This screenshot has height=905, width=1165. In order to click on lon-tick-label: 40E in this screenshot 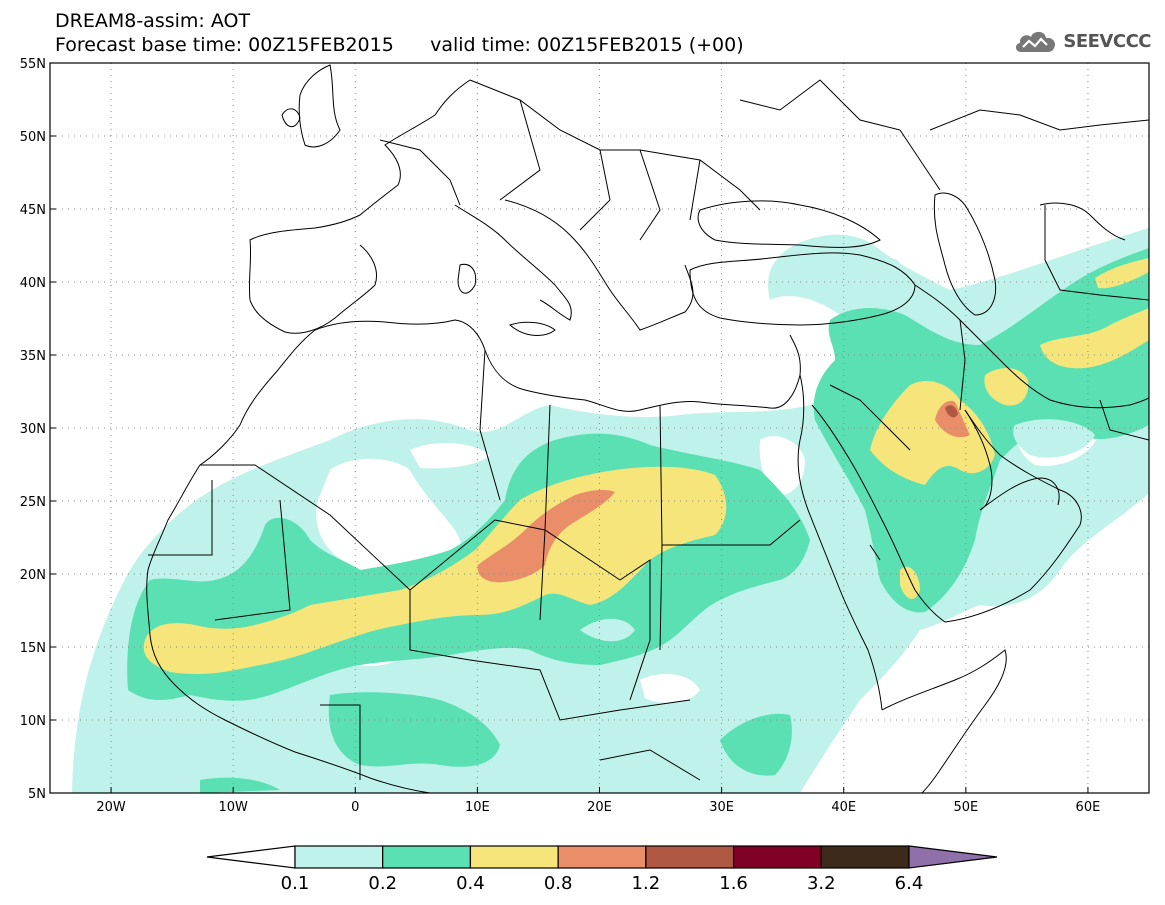, I will do `click(843, 807)`.